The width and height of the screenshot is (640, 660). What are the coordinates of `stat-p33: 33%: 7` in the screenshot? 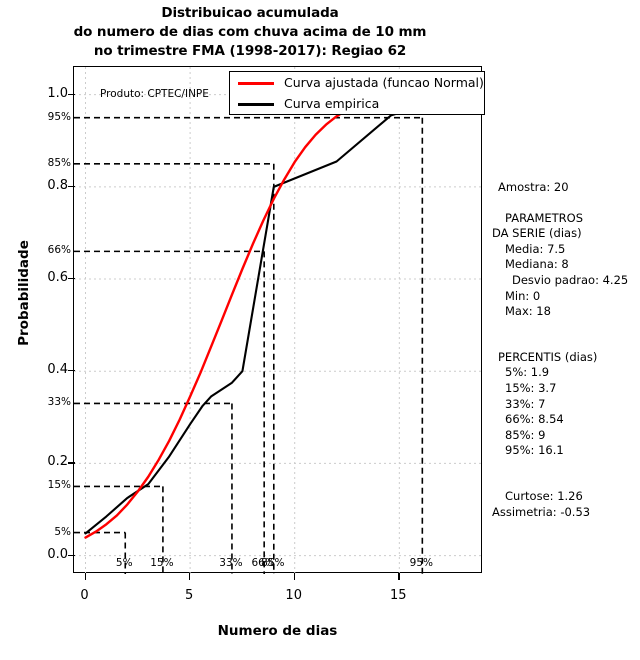 It's located at (525, 403).